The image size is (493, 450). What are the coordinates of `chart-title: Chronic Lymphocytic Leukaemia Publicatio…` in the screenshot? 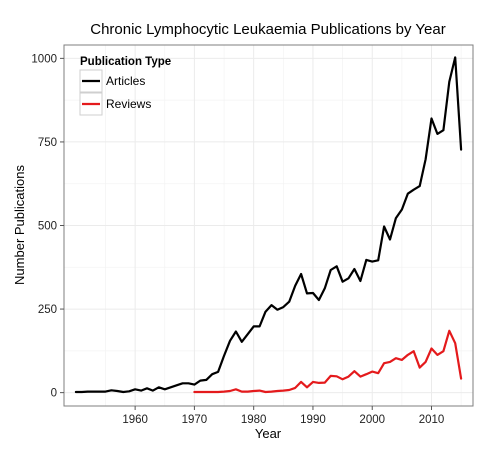 It's located at (267, 29).